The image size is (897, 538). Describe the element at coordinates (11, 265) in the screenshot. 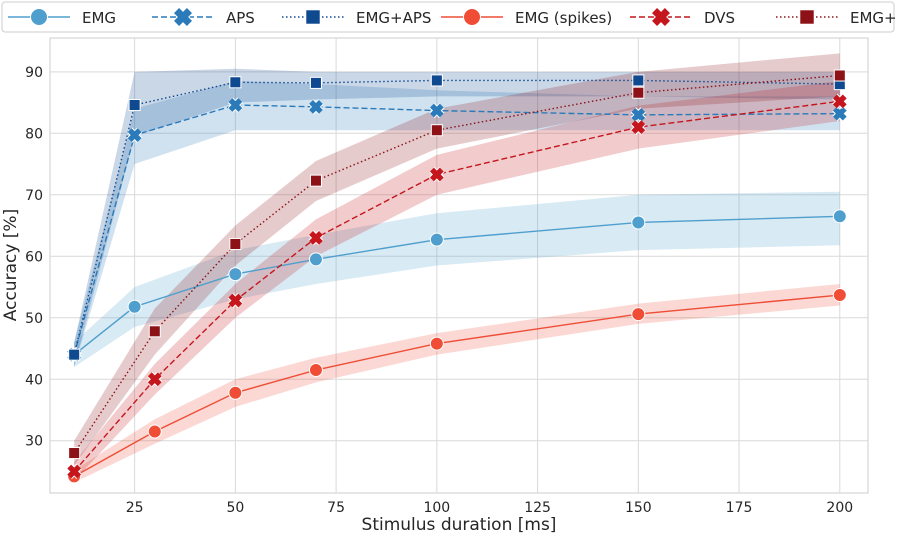

I see `y-axis-label: Accuracy [%]` at that location.